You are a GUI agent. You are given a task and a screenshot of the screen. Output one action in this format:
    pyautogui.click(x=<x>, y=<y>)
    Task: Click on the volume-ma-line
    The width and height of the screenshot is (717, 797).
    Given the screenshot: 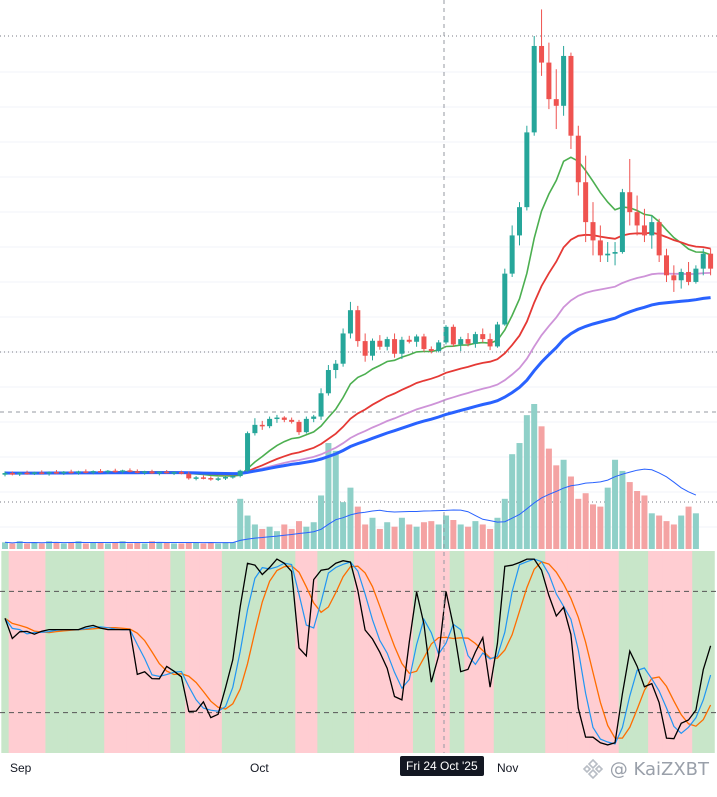 What is the action you would take?
    pyautogui.click(x=350, y=506)
    